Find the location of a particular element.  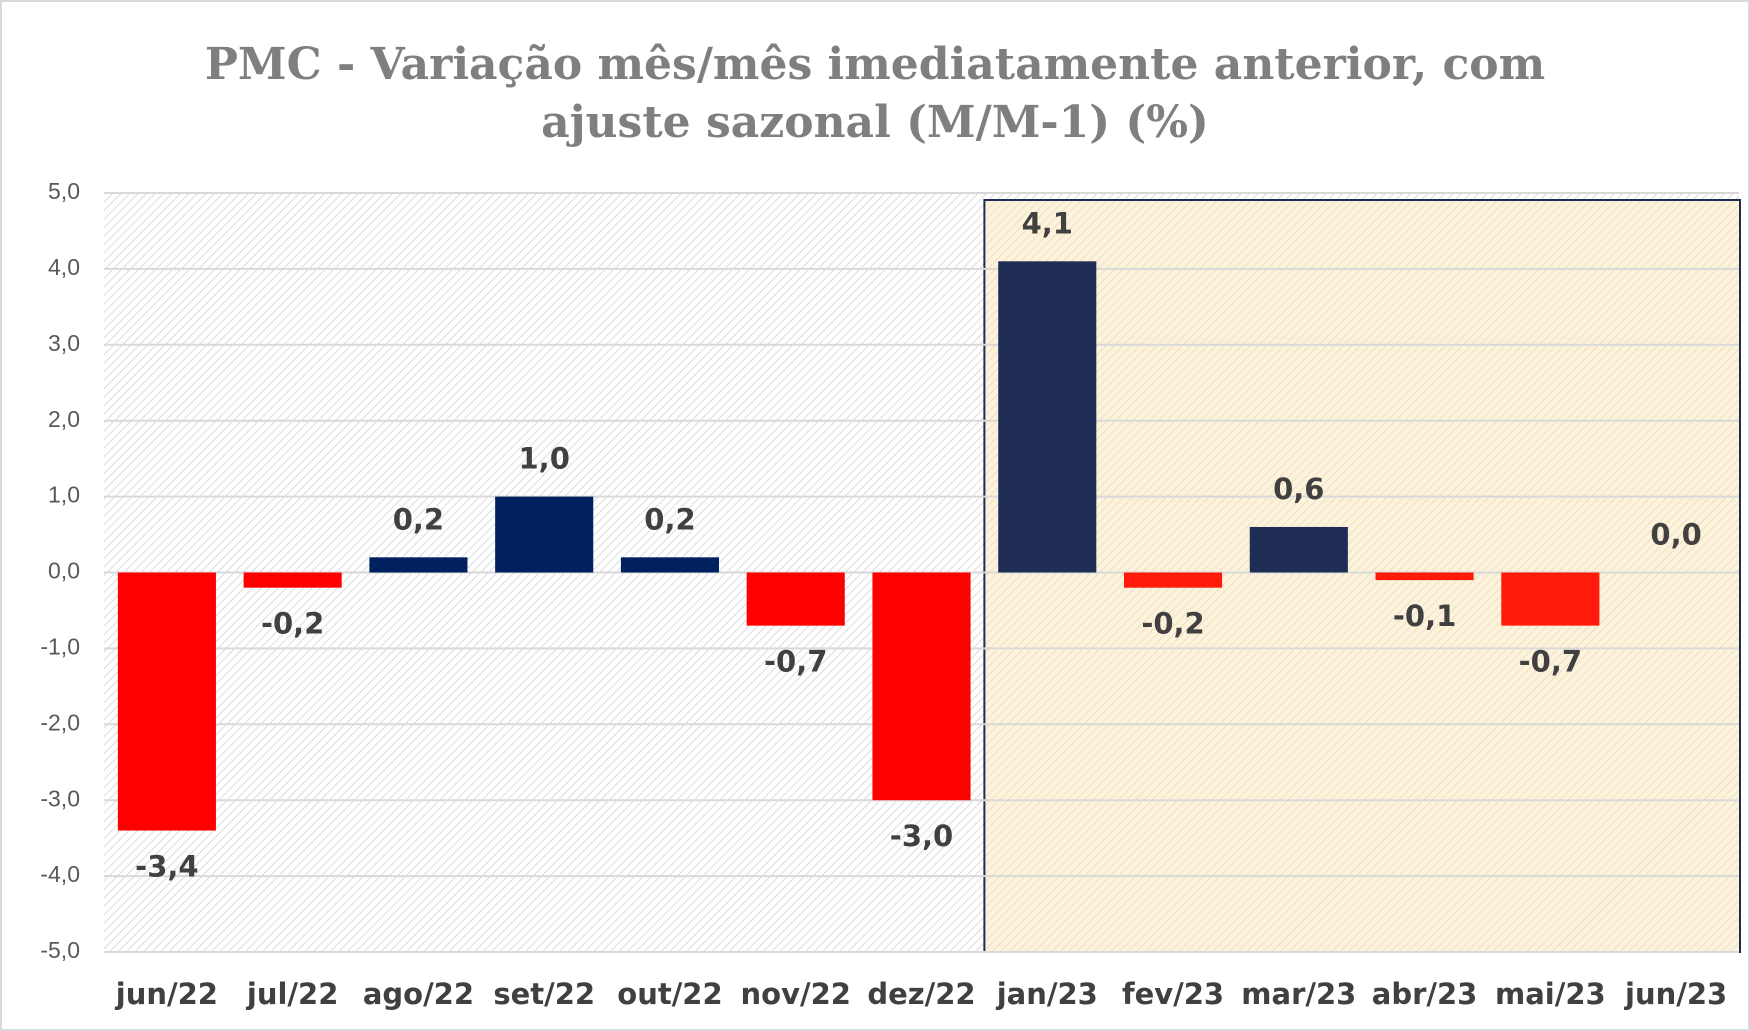

data-label: 1,0 is located at coordinates (544, 459).